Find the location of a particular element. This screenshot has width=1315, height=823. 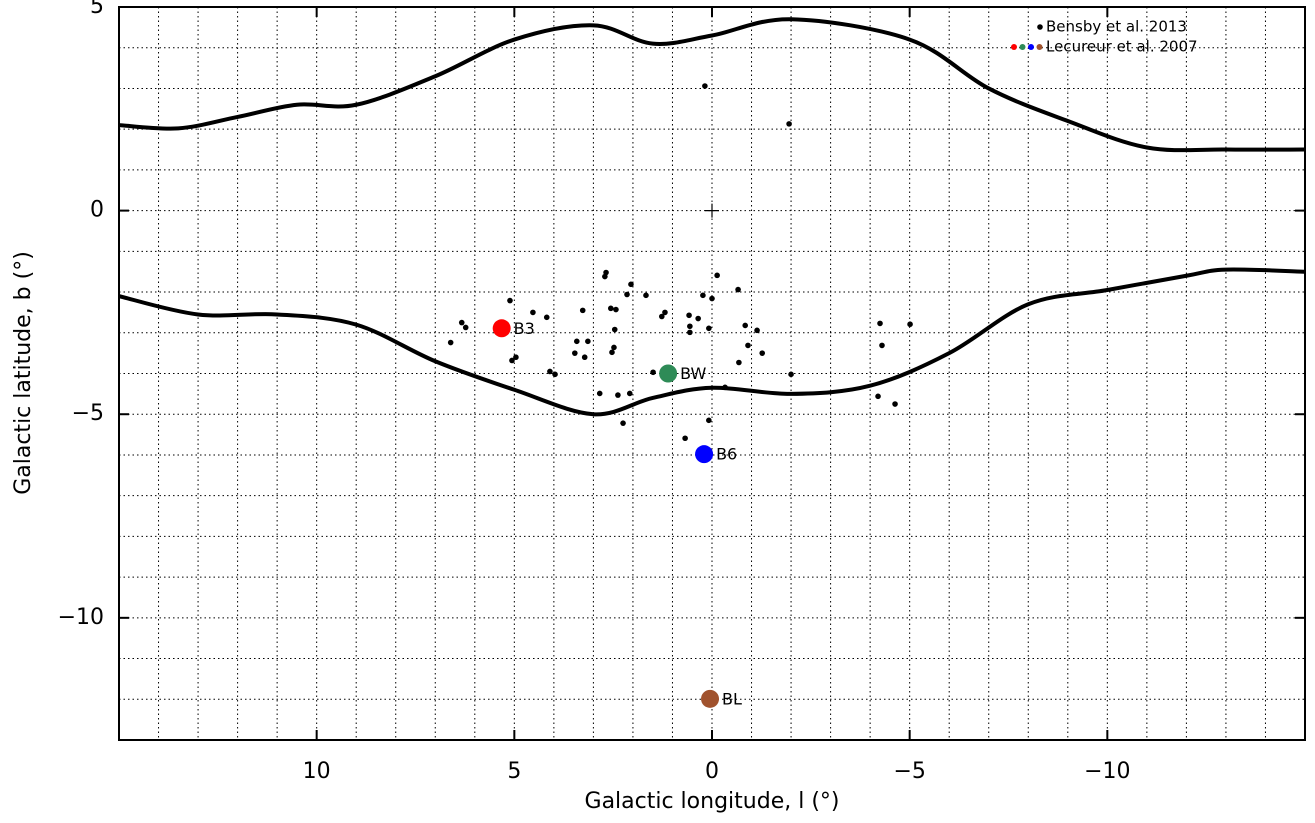

x-axis-label: Galactic longitude, l (°) is located at coordinates (712, 801).